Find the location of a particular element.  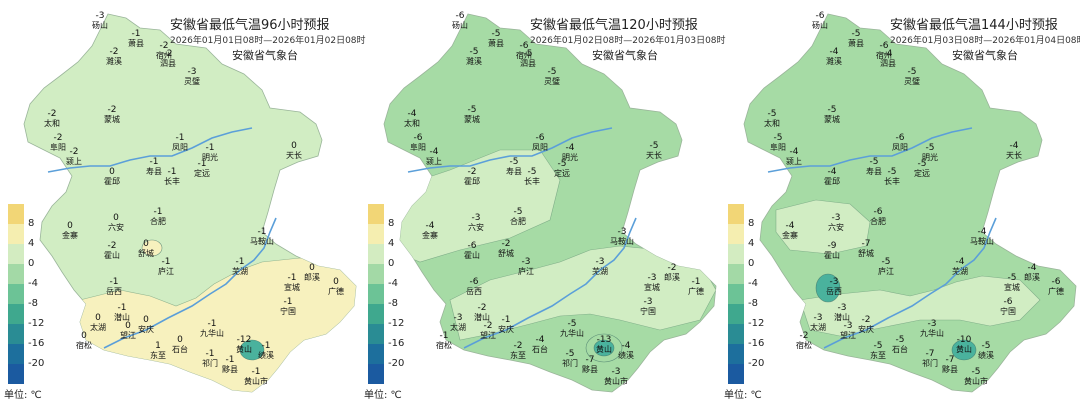

station-label: 0 石台 is located at coordinates (180, 345).